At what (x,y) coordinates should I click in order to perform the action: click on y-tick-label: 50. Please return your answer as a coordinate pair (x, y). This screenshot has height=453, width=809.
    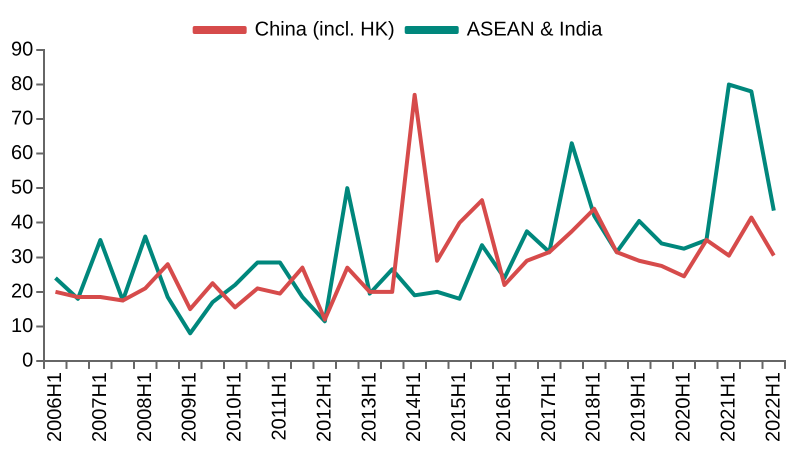
    Looking at the image, I should click on (22, 187).